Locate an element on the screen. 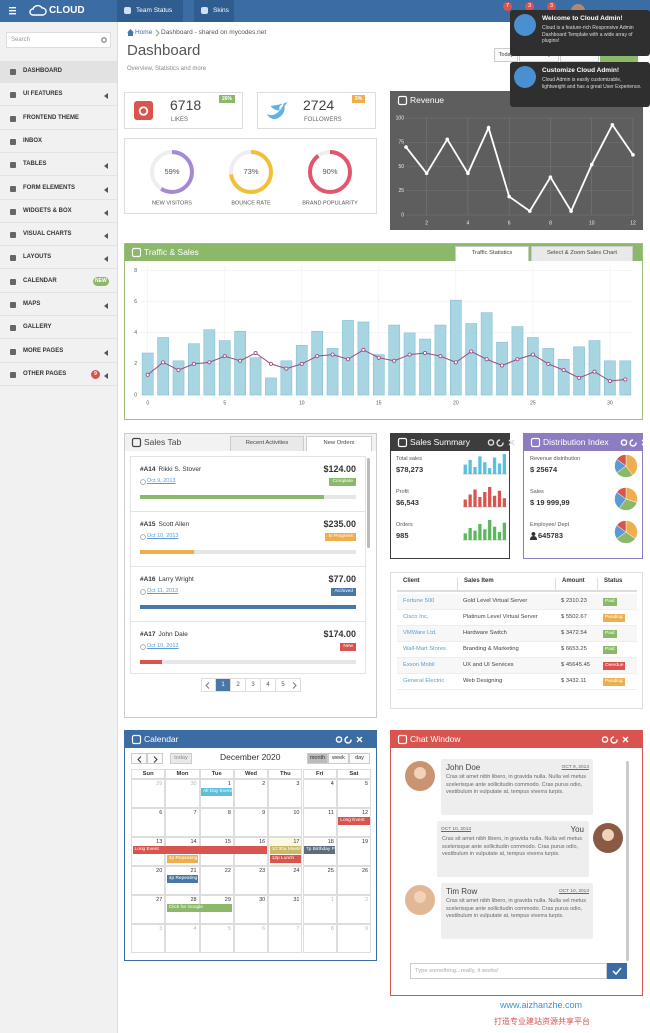  day-cell: 20 is located at coordinates (148, 880).